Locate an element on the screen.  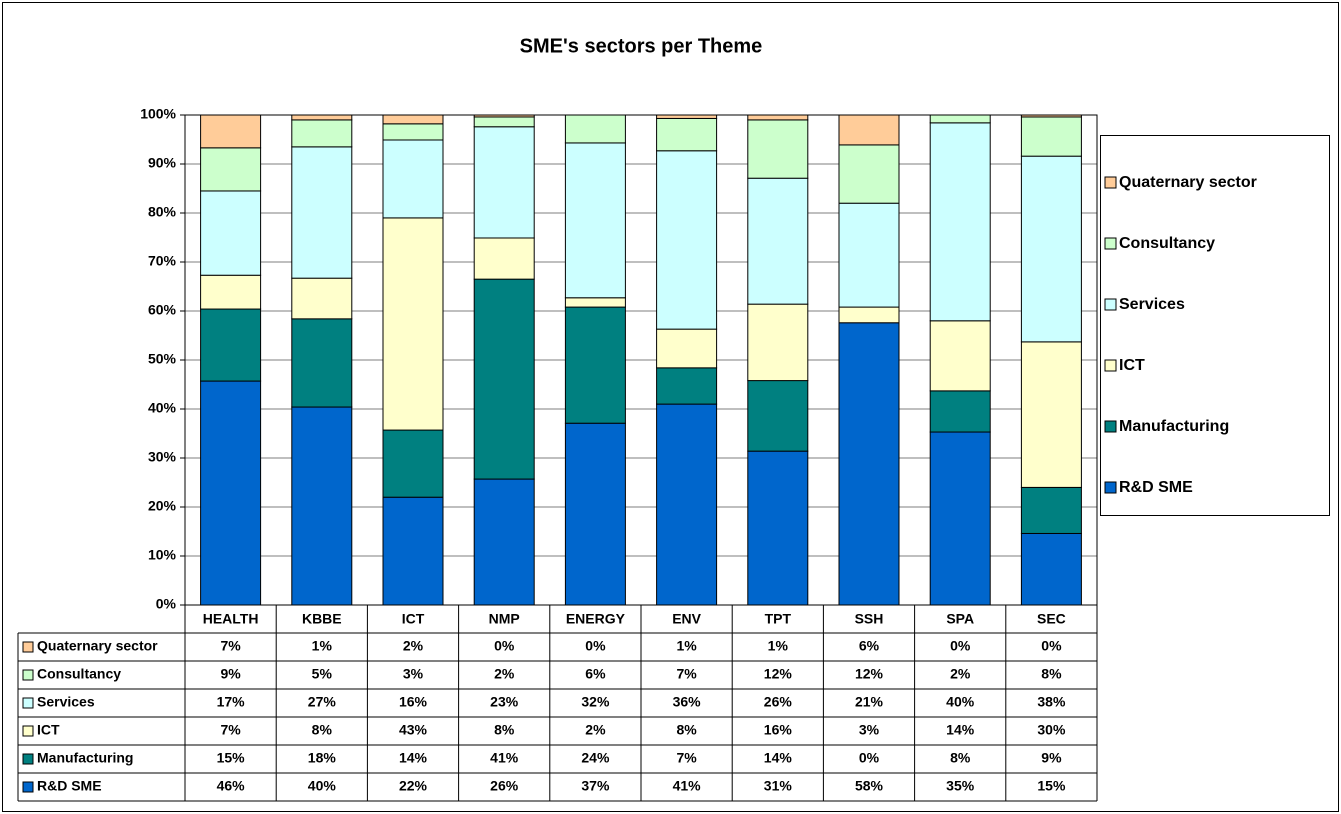
table-value: 32% is located at coordinates (595, 702).